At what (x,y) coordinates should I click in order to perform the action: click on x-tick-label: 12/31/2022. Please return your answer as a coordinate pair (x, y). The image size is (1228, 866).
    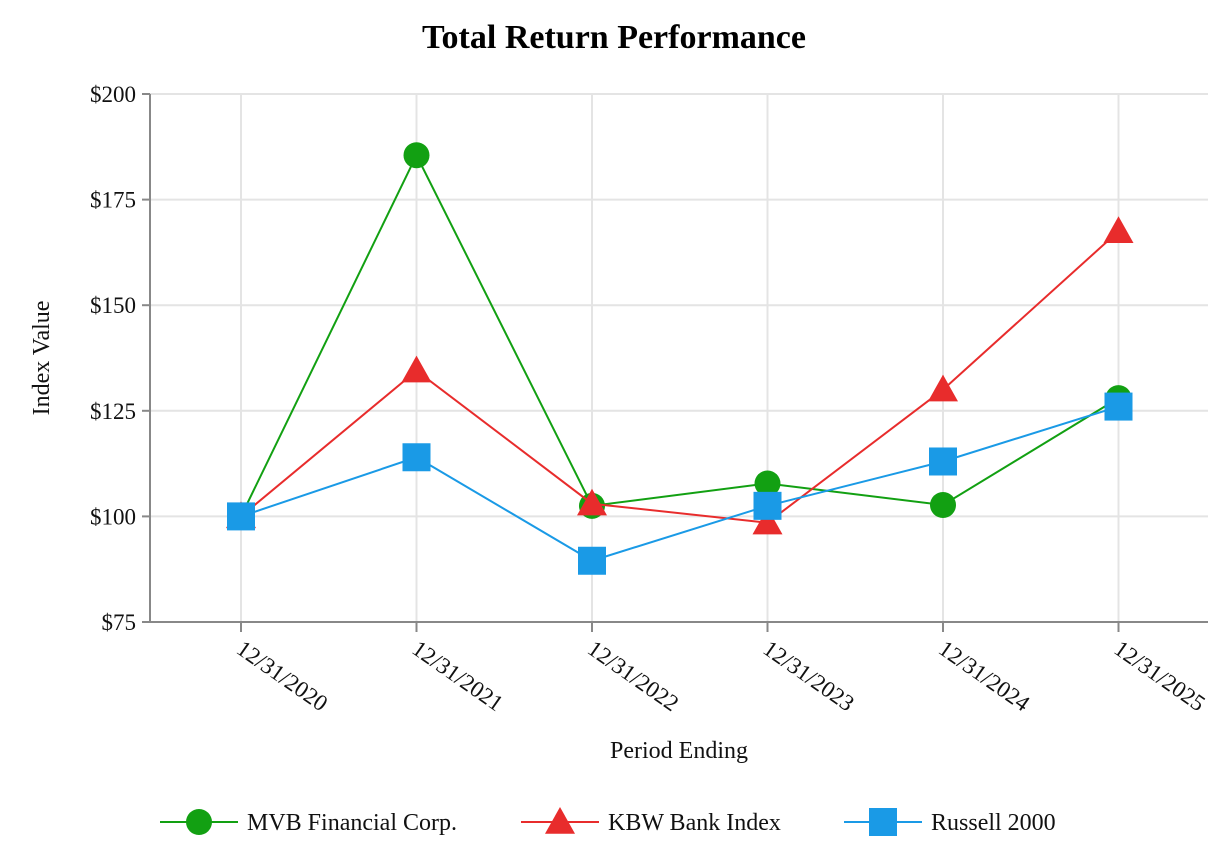
    Looking at the image, I should click on (633, 676).